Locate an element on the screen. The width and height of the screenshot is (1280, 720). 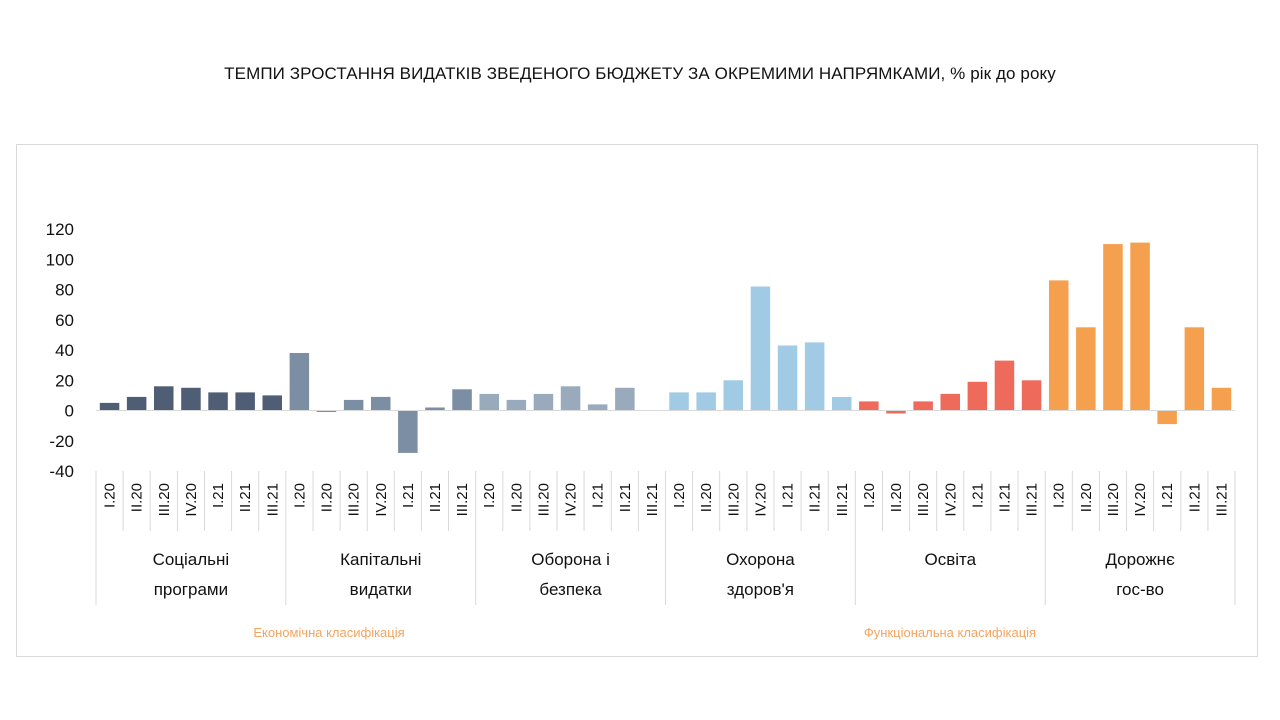
classification-label-economic: Економічна класифікація is located at coordinates (328, 632).